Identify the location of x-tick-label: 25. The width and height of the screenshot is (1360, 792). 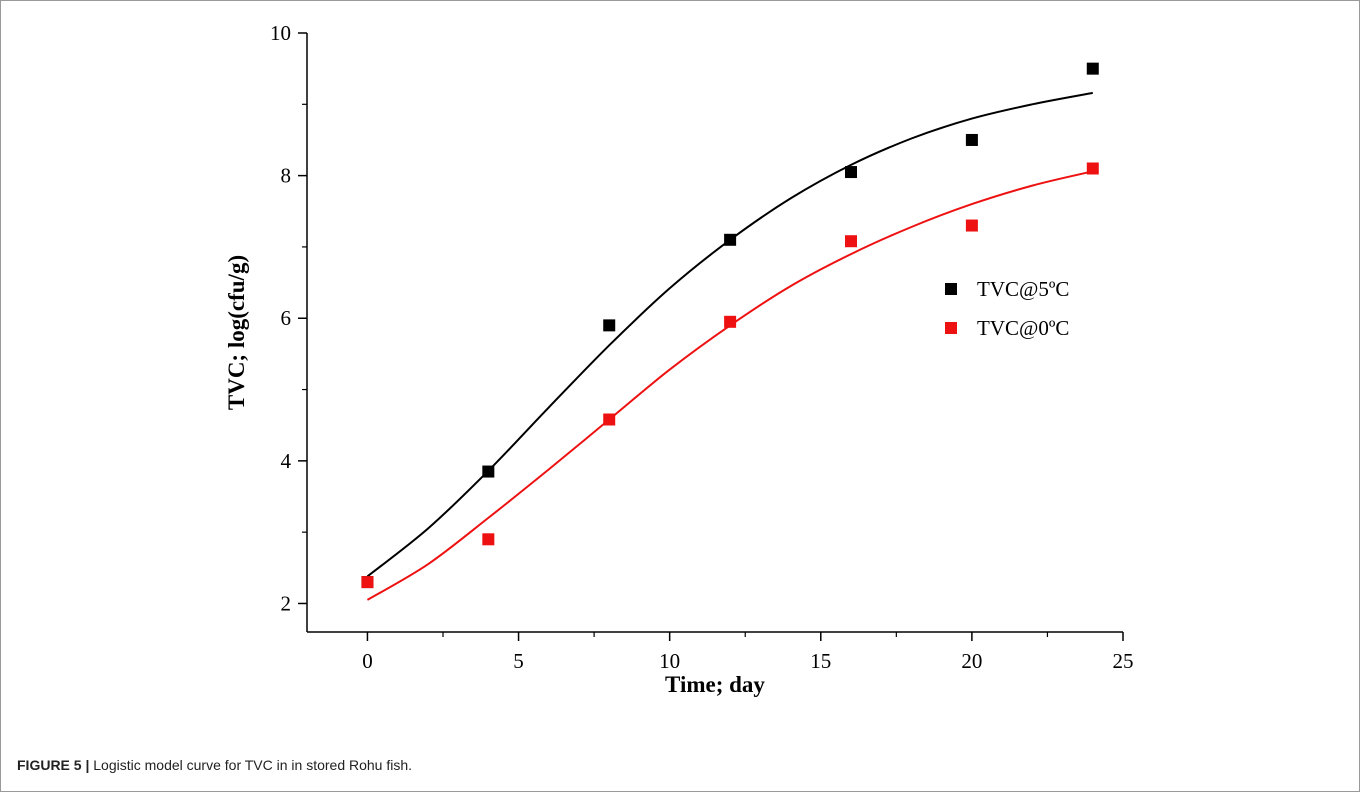
(1123, 661).